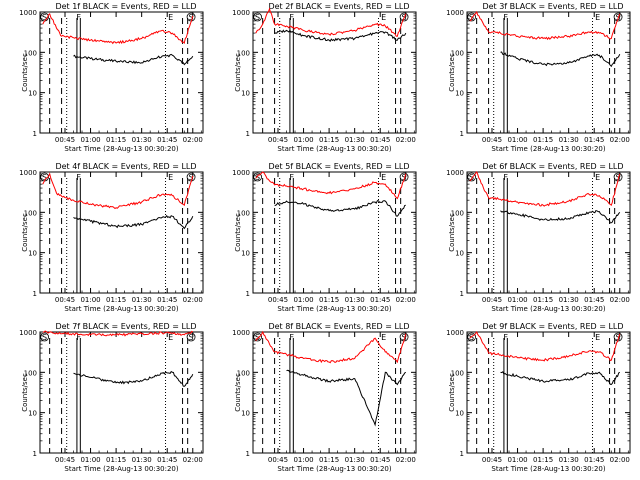 The height and width of the screenshot is (480, 640). I want to click on chart-title: Det 1f BLACK = Events, RED = LLD, so click(125, 6).